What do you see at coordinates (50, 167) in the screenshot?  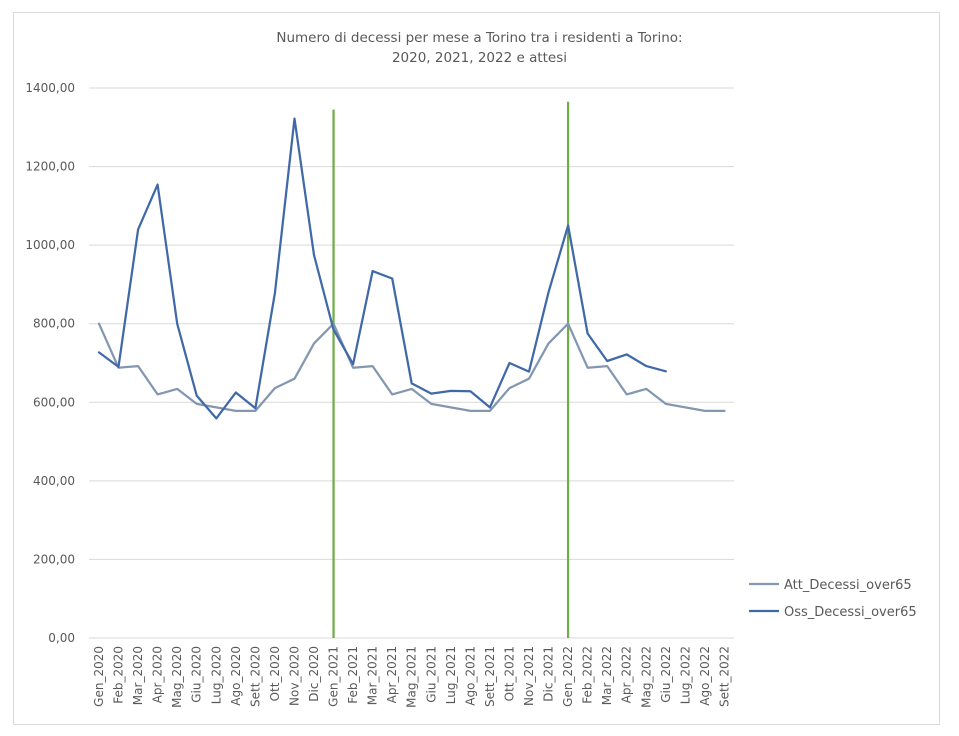 I see `y-tick-label: 1200,00` at bounding box center [50, 167].